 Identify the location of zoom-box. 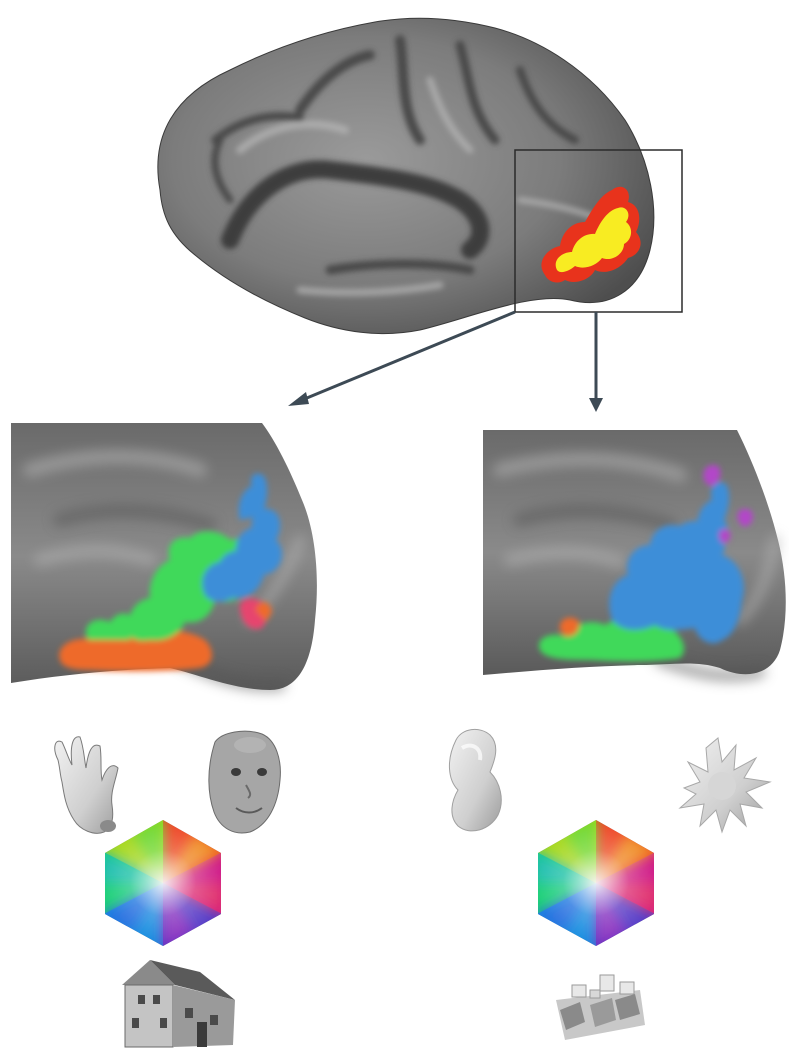
(598, 231).